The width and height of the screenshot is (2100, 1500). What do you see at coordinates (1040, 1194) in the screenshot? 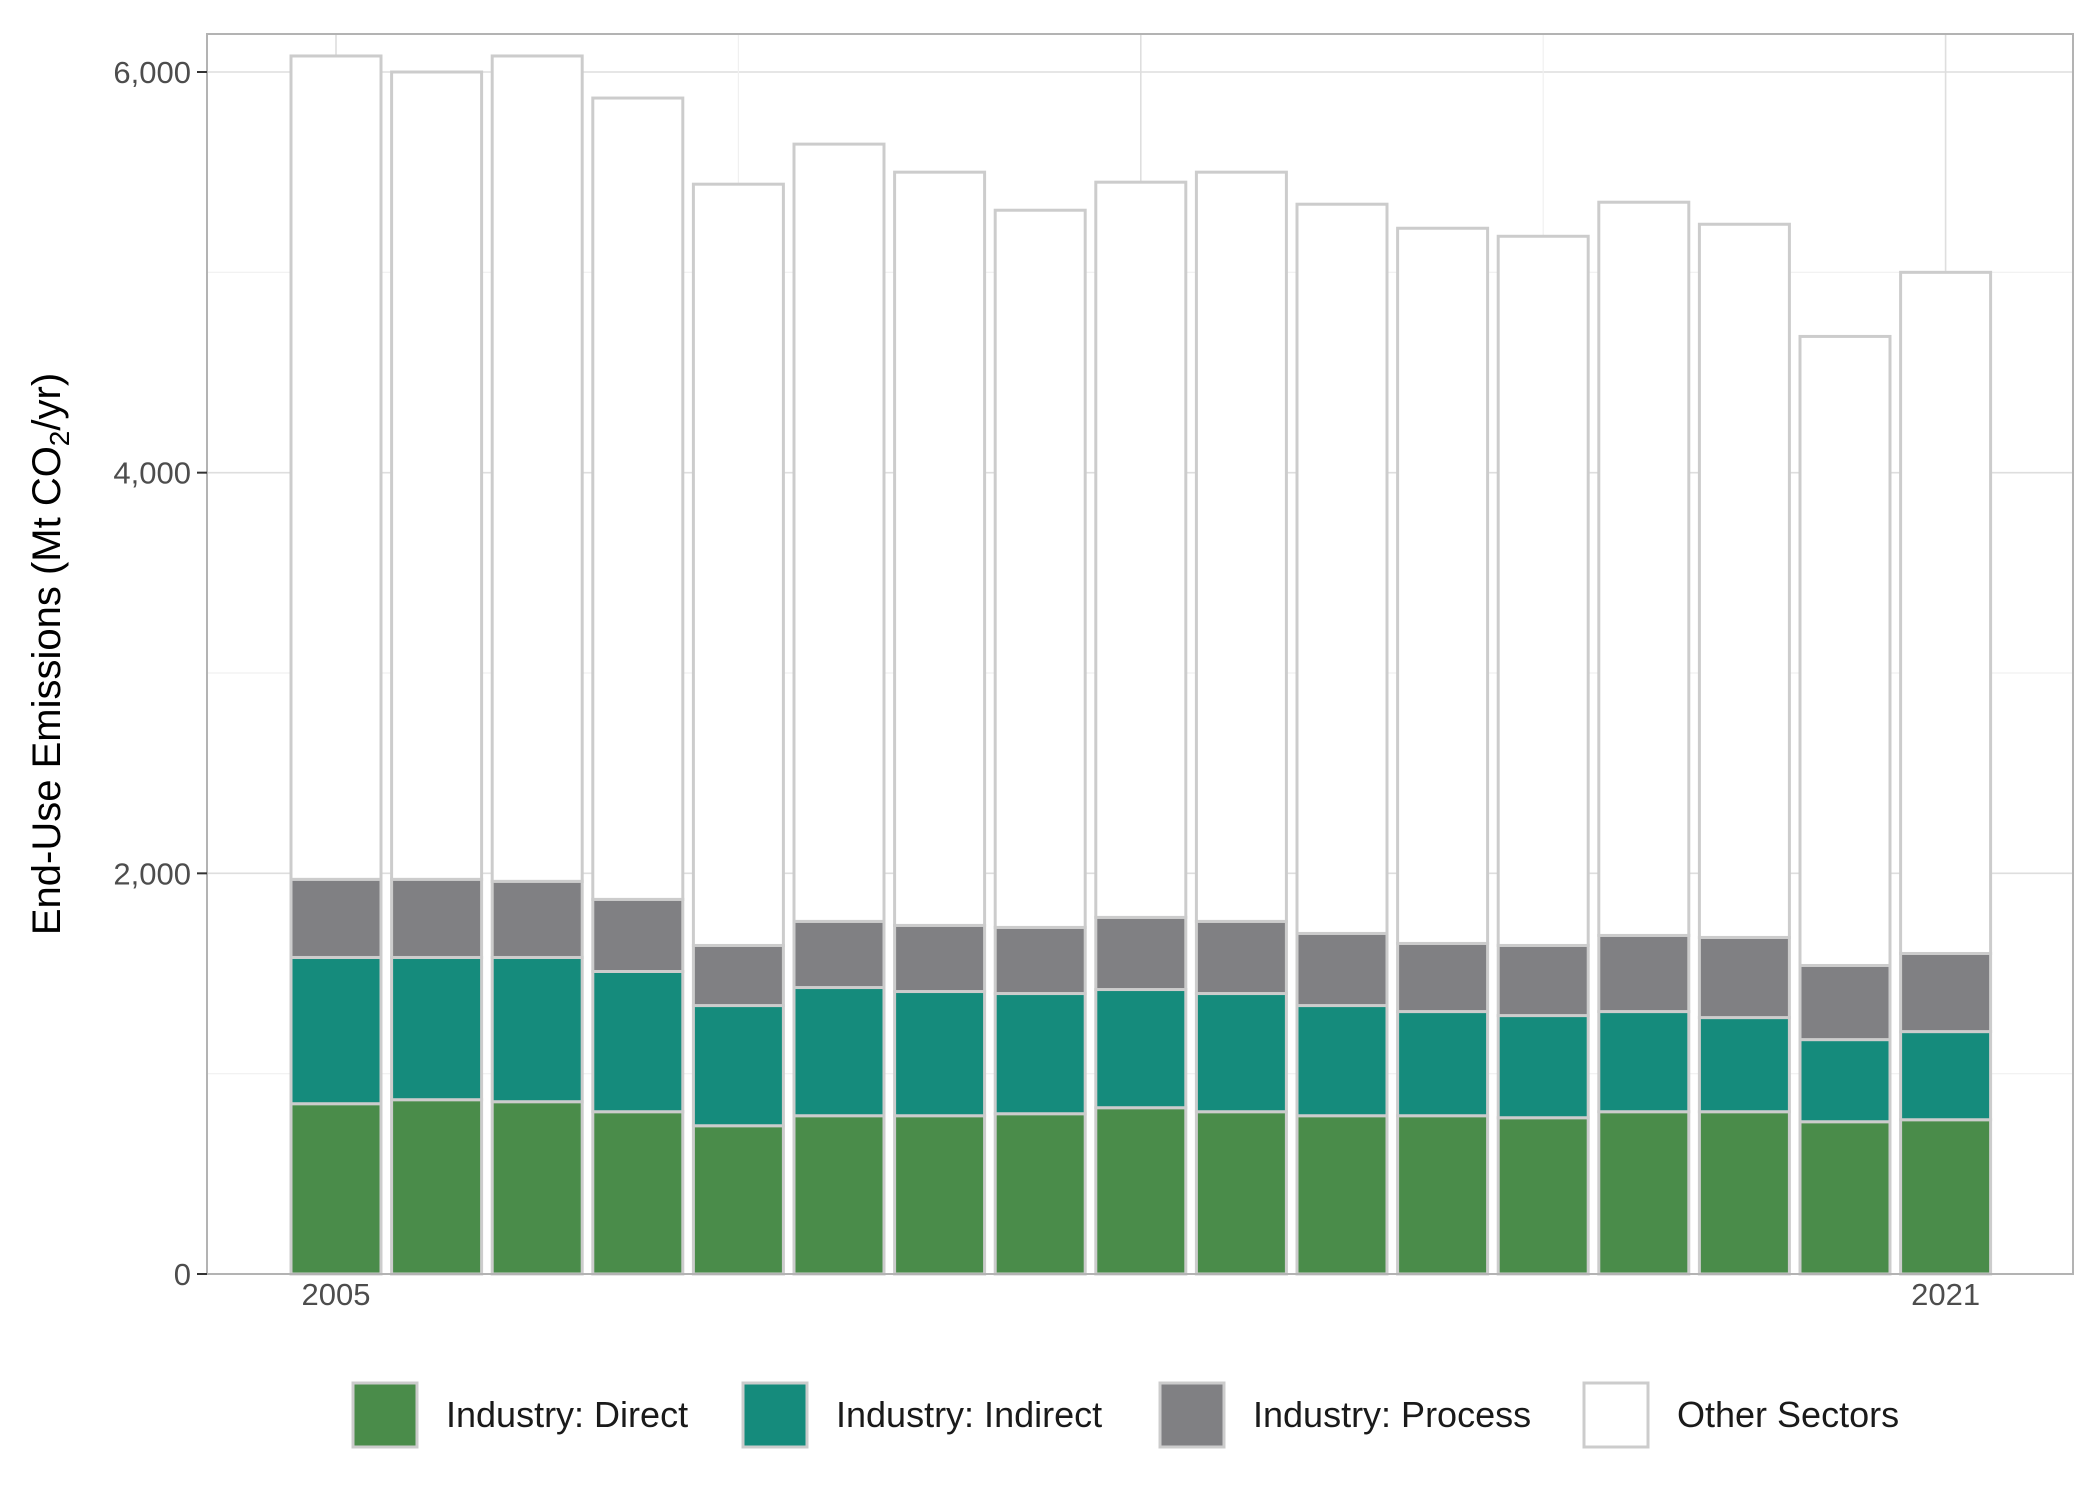
I see `bar-segment-industry-direct-2012` at bounding box center [1040, 1194].